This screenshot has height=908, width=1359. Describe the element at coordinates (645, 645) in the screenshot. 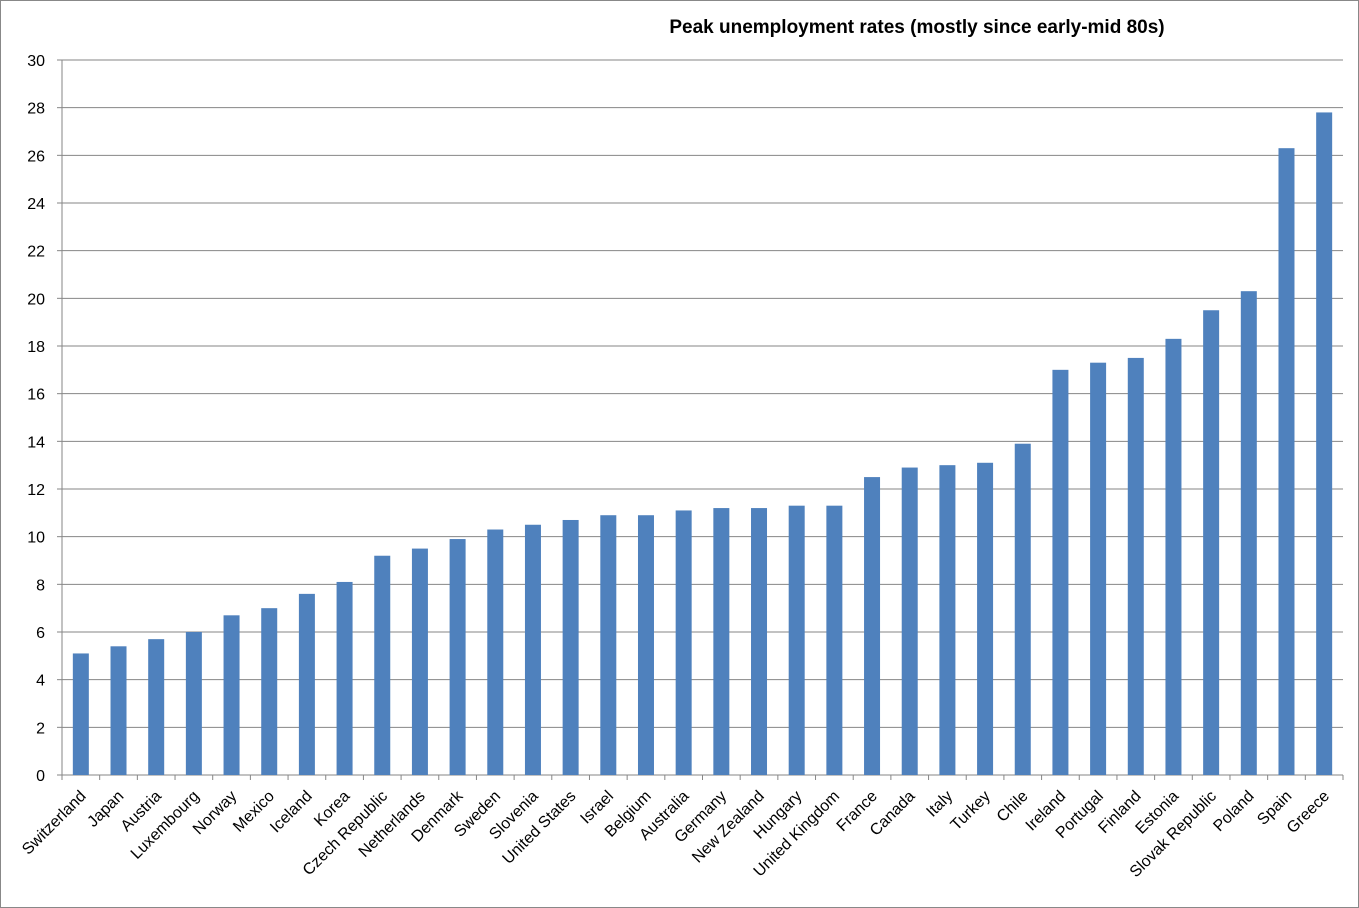

I see `bar-belgium` at that location.